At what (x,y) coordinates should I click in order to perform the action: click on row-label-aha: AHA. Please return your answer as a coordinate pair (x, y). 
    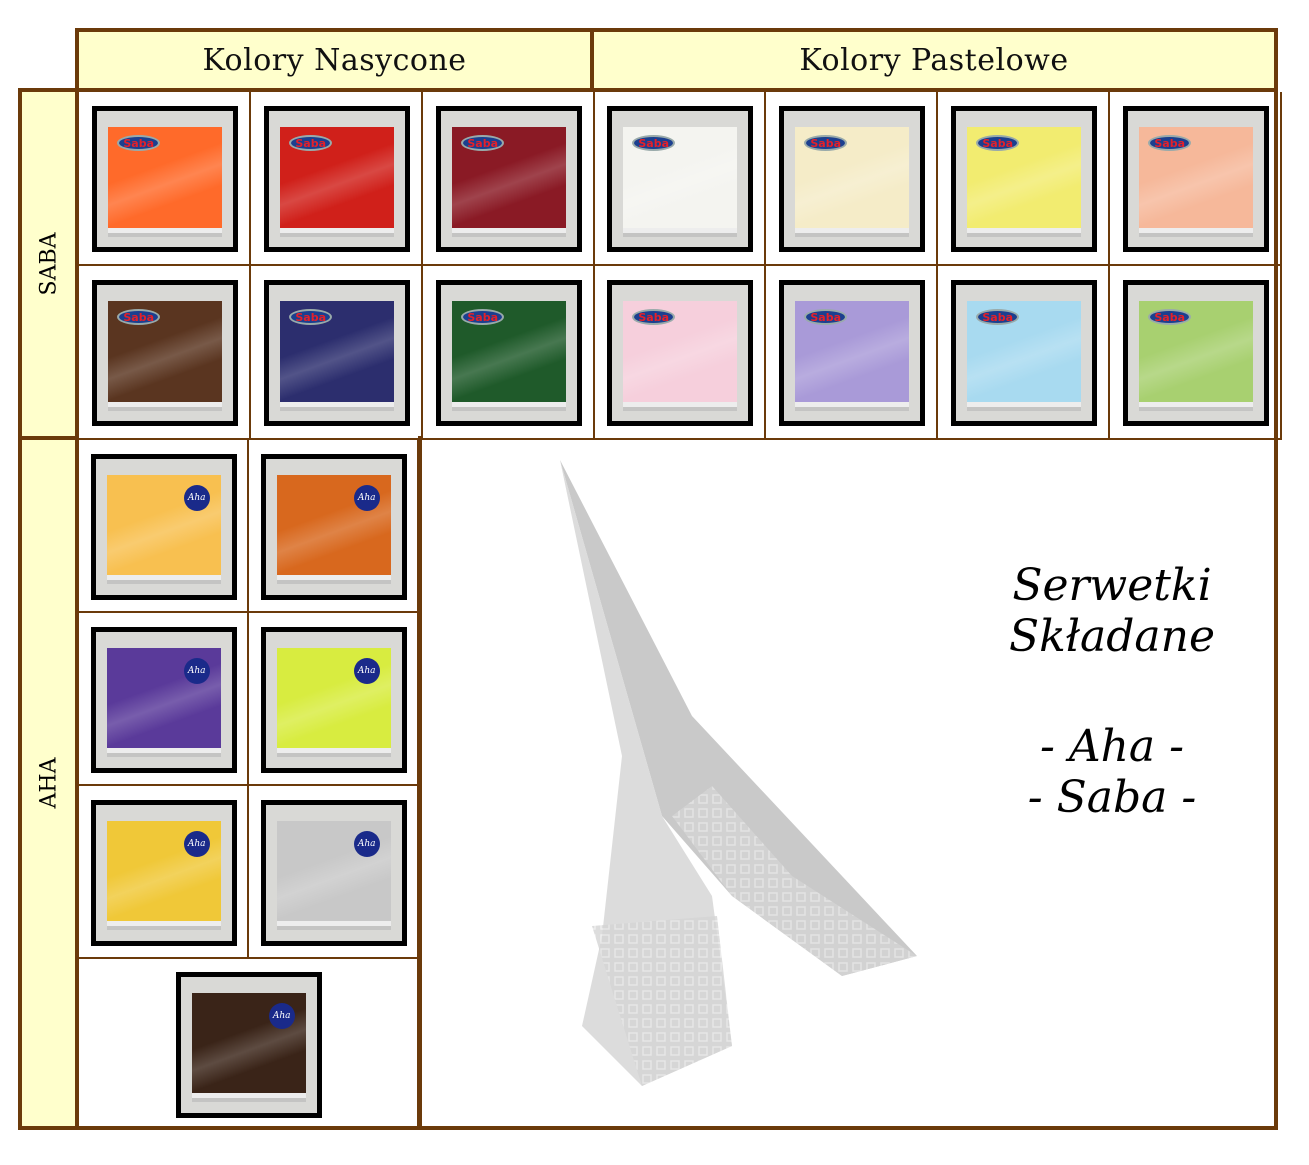
    Looking at the image, I should click on (48, 783).